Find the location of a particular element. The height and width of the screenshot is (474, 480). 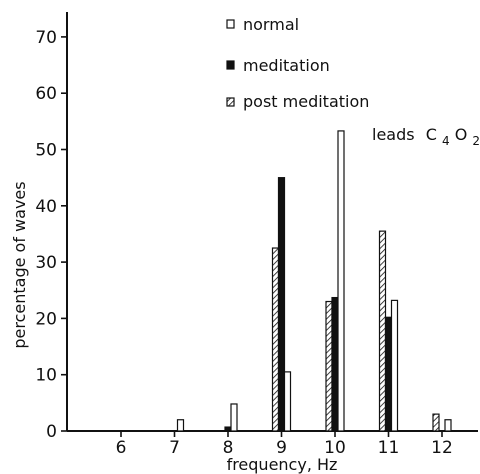

bar-normal-7hz is located at coordinates (180, 425).